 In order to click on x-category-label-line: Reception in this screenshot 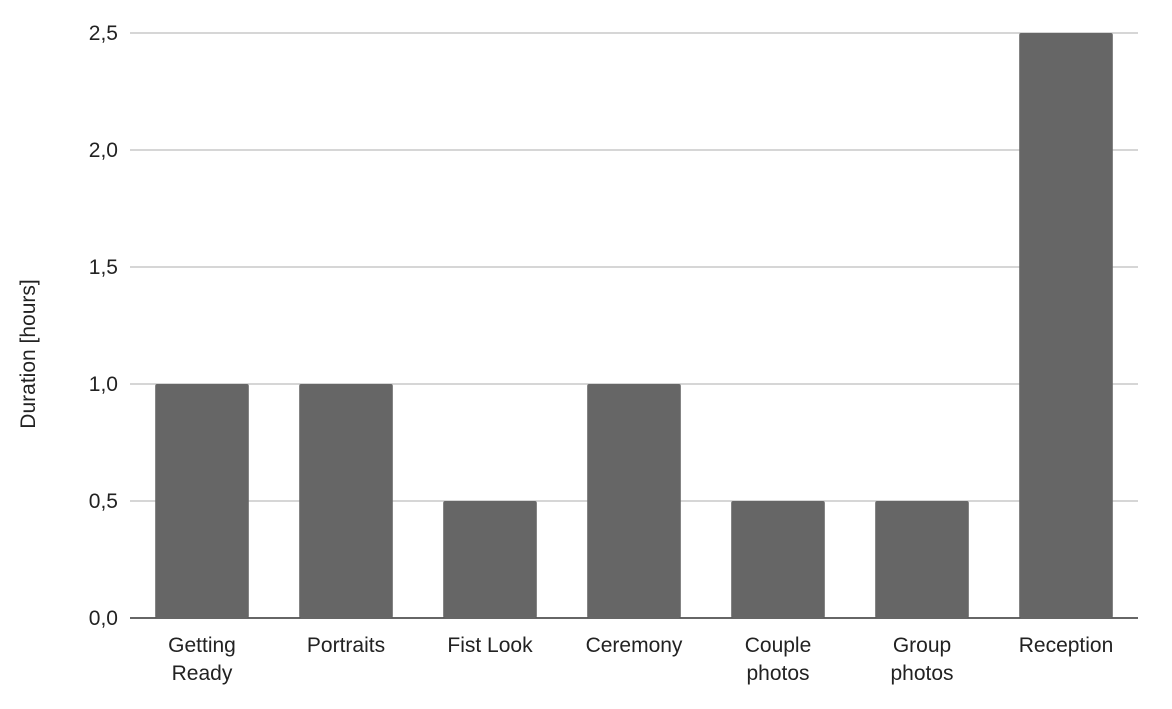, I will do `click(1066, 645)`.